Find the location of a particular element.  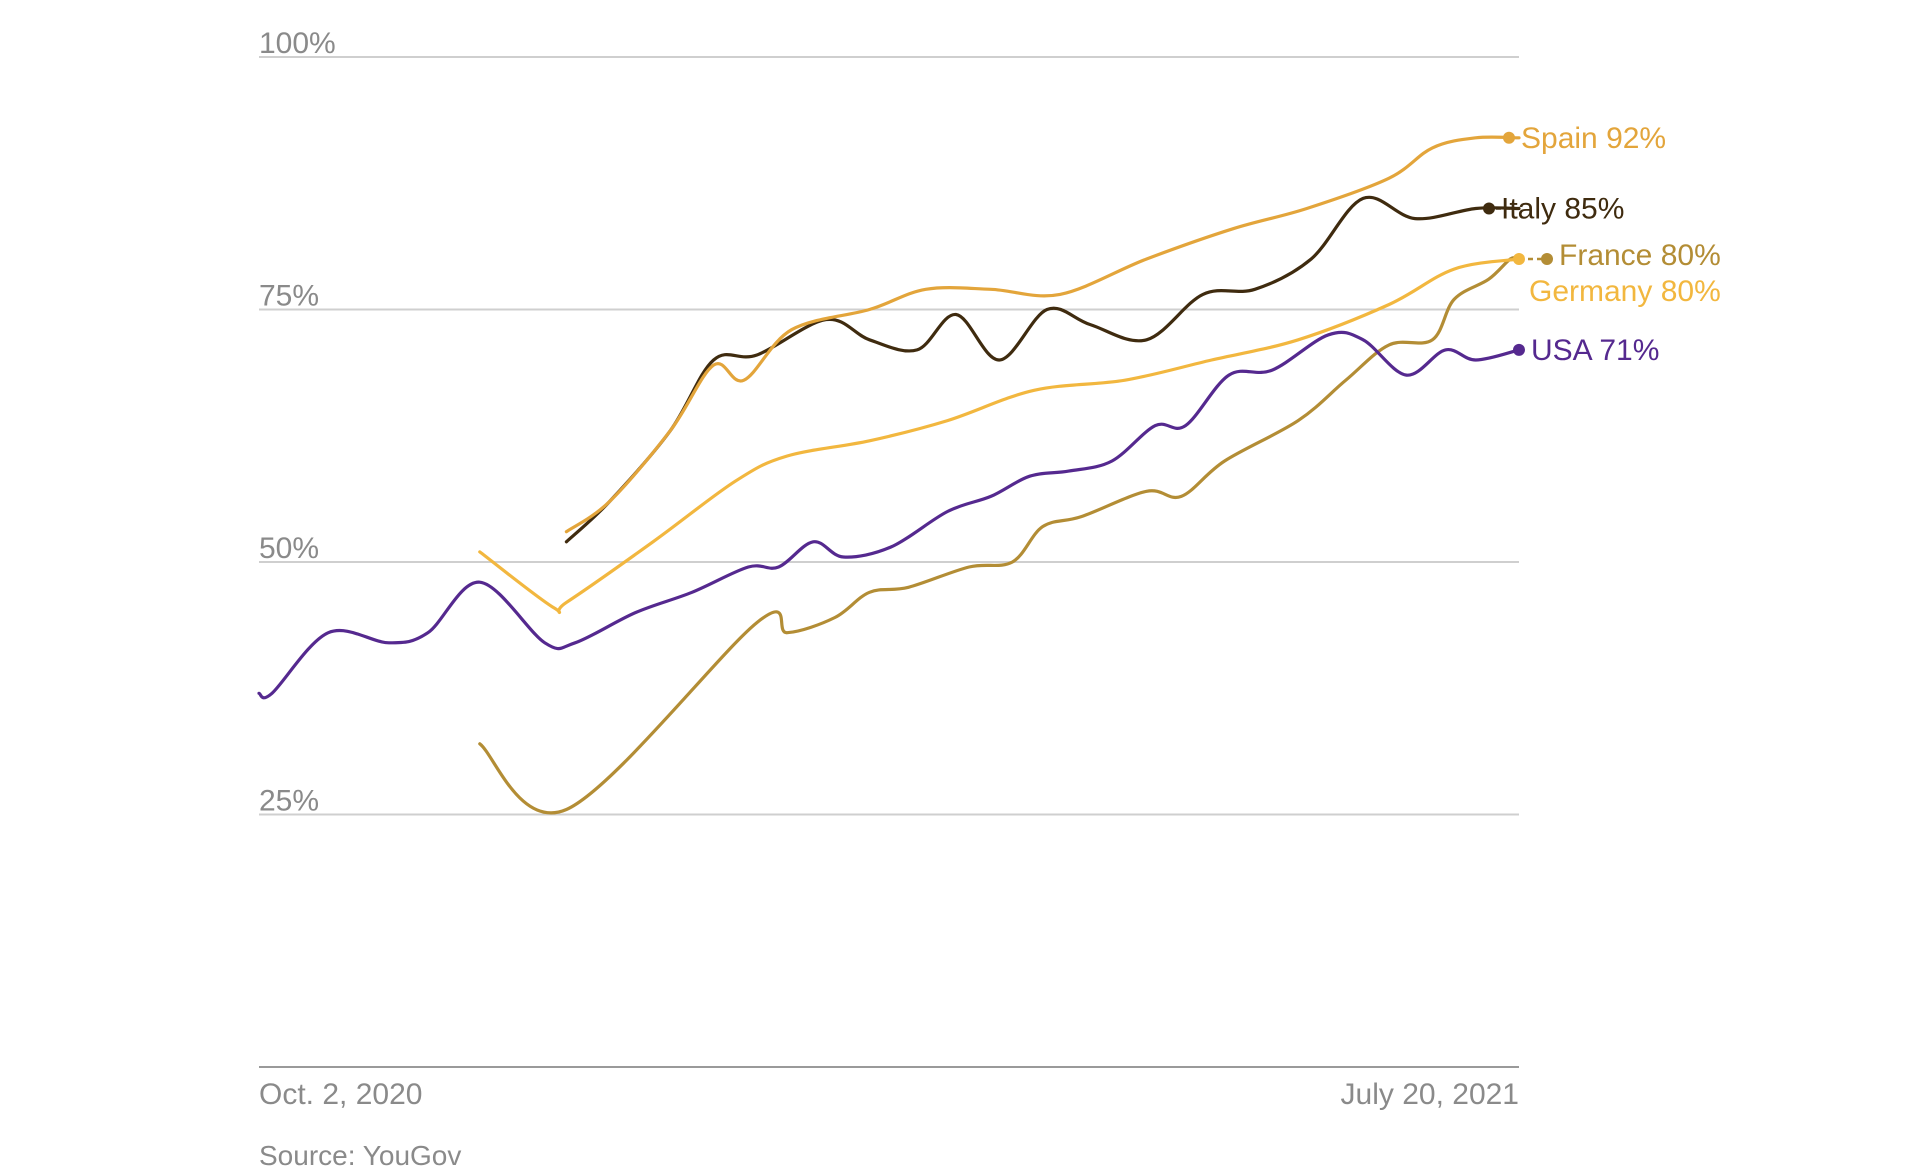

source-note: Source: YouGov is located at coordinates (360, 1155).